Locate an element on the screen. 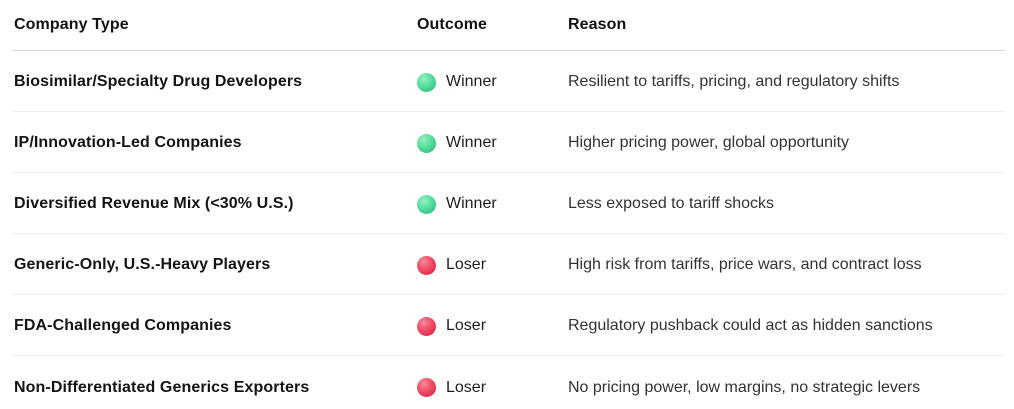  company-type-cell: Diversified Revenue Mix (<30% U.S.) is located at coordinates (154, 203).